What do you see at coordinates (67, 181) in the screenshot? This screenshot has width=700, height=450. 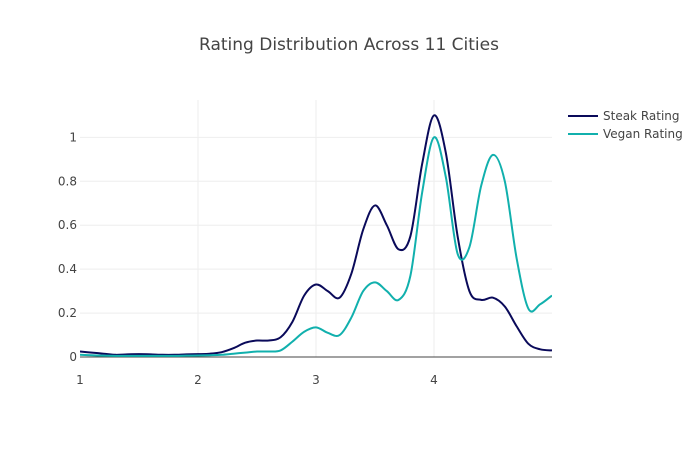 I see `y-tick-label: 0.8` at bounding box center [67, 181].